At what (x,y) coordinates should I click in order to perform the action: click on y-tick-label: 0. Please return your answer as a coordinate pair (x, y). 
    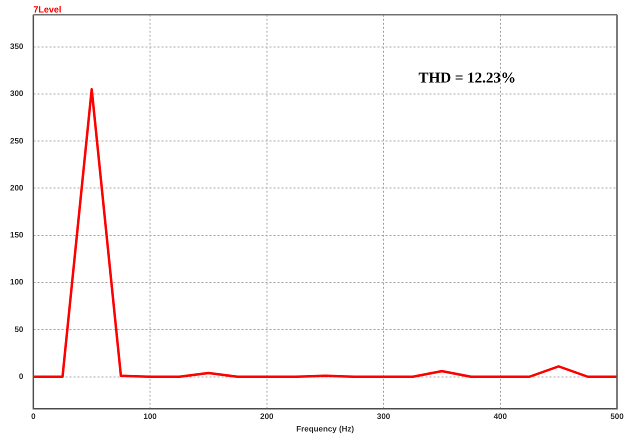
    Looking at the image, I should click on (21, 376).